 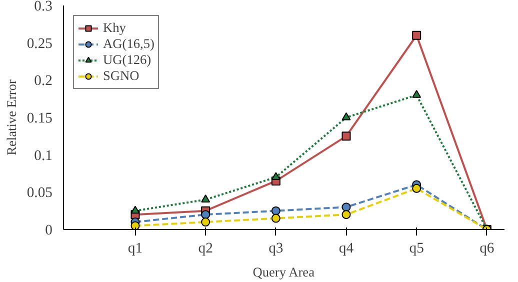 I want to click on legend-label: AG(16,5), so click(x=128, y=44).